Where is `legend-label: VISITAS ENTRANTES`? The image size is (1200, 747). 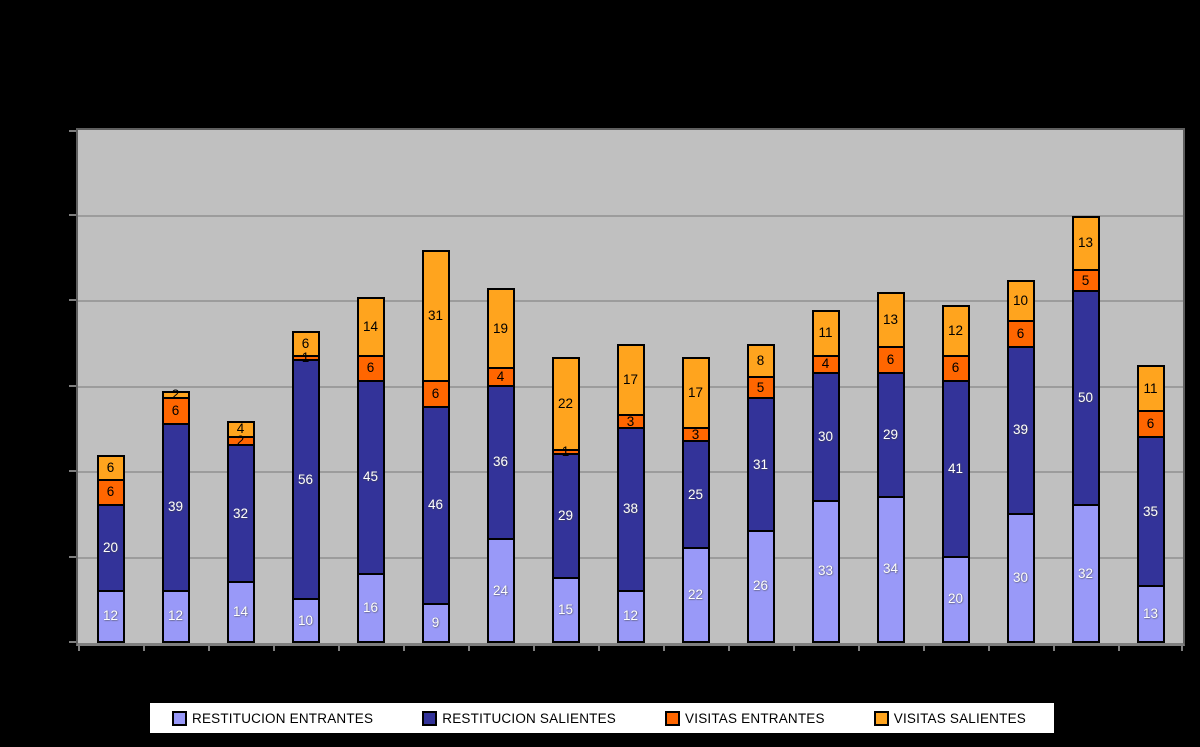 legend-label: VISITAS ENTRANTES is located at coordinates (755, 718).